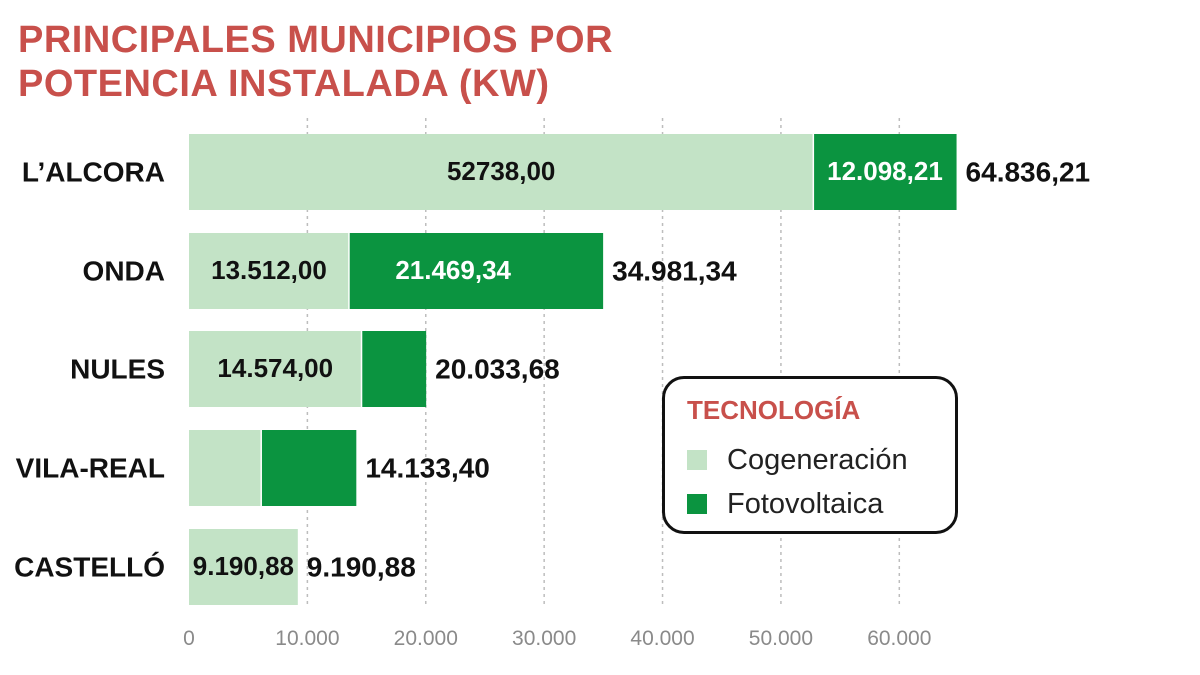 This screenshot has height=675, width=1200. Describe the element at coordinates (93, 171) in the screenshot. I see `category-label: L’ALCORA` at that location.